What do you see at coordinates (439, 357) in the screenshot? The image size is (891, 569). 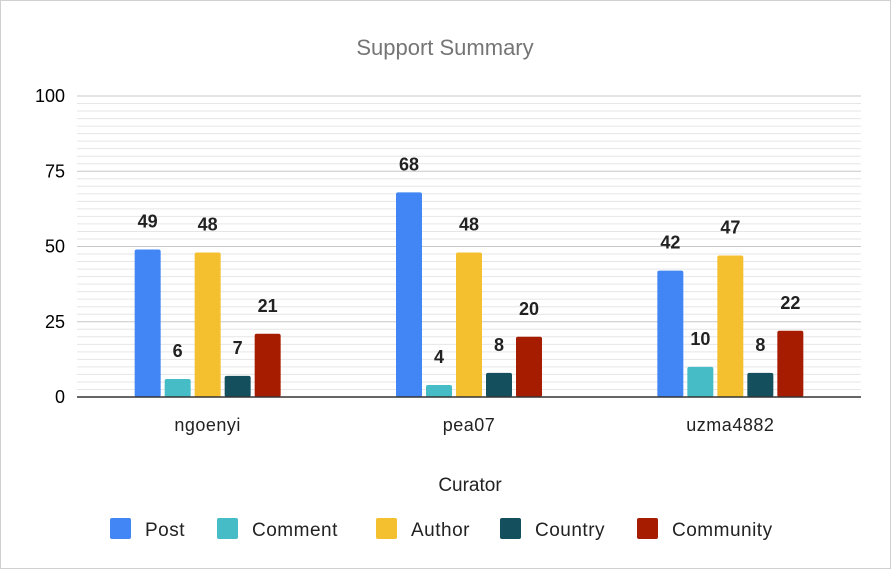 I see `data-label: 4` at bounding box center [439, 357].